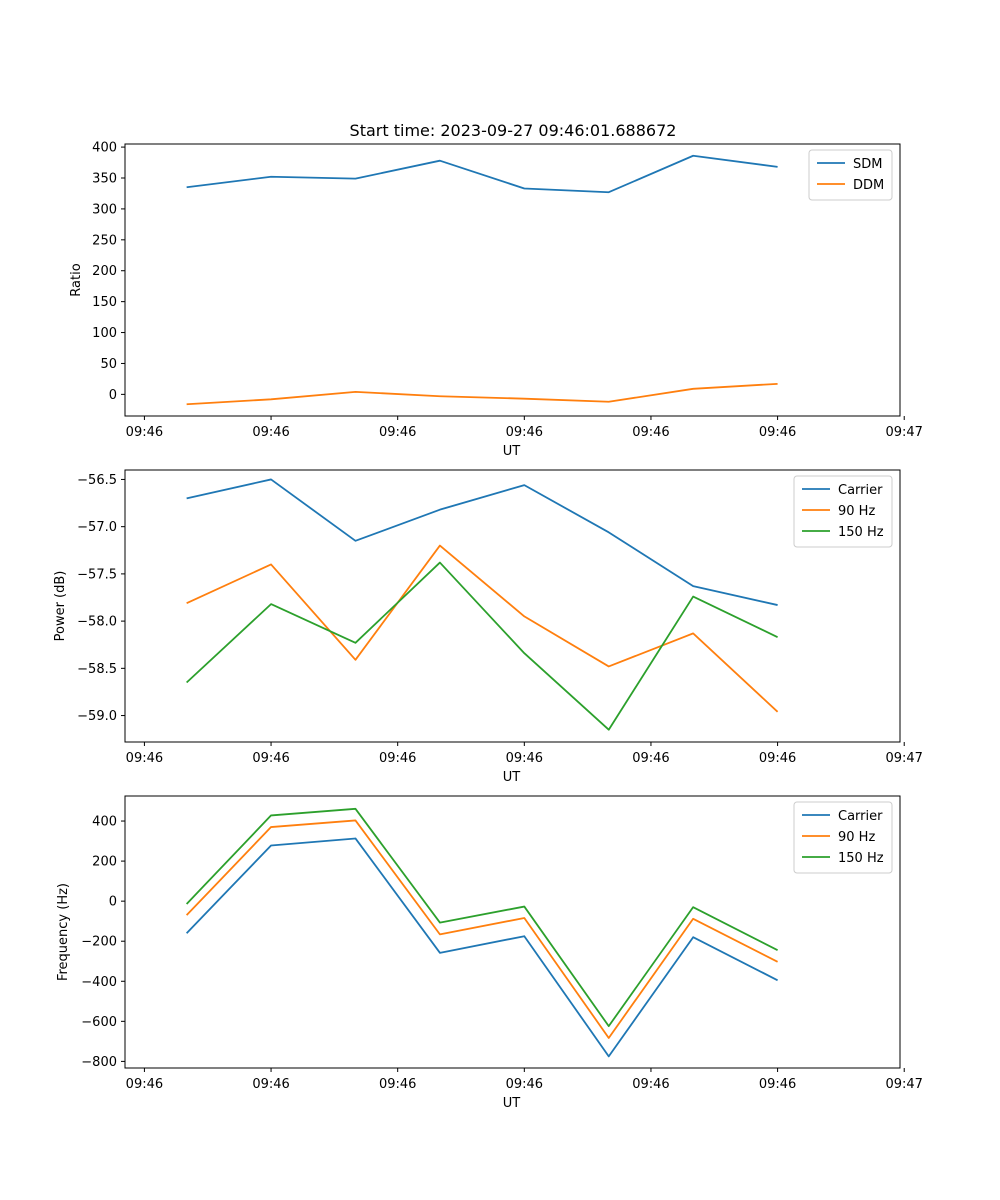 This screenshot has width=1000, height=1200. I want to click on y-tick-label: −200, so click(99, 942).